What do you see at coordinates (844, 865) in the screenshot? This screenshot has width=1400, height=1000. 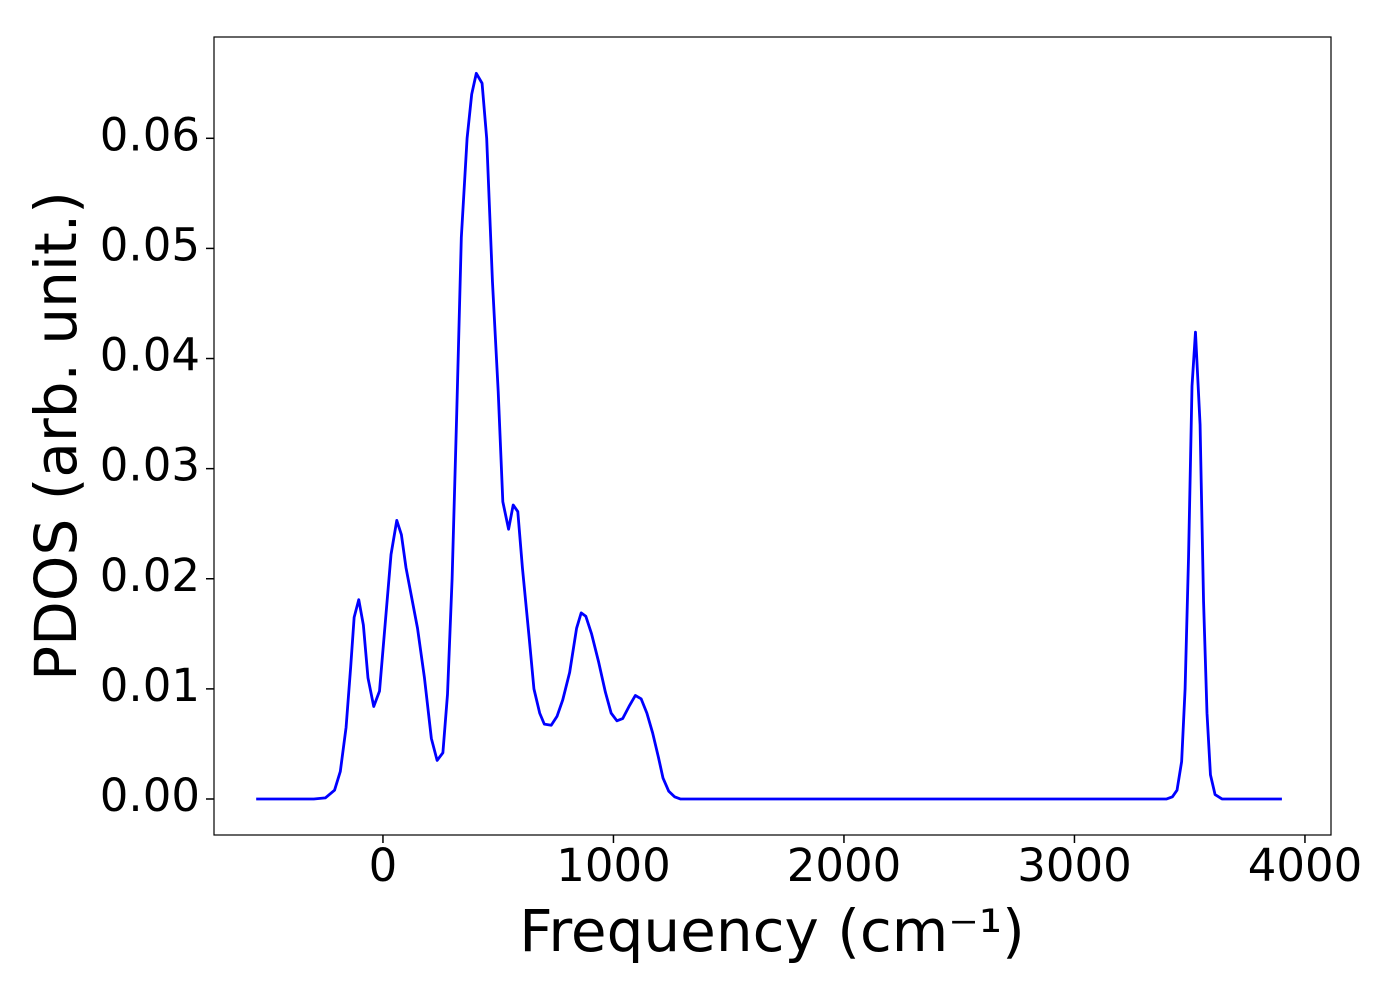 I see `x-tick-label: 2000` at bounding box center [844, 865].